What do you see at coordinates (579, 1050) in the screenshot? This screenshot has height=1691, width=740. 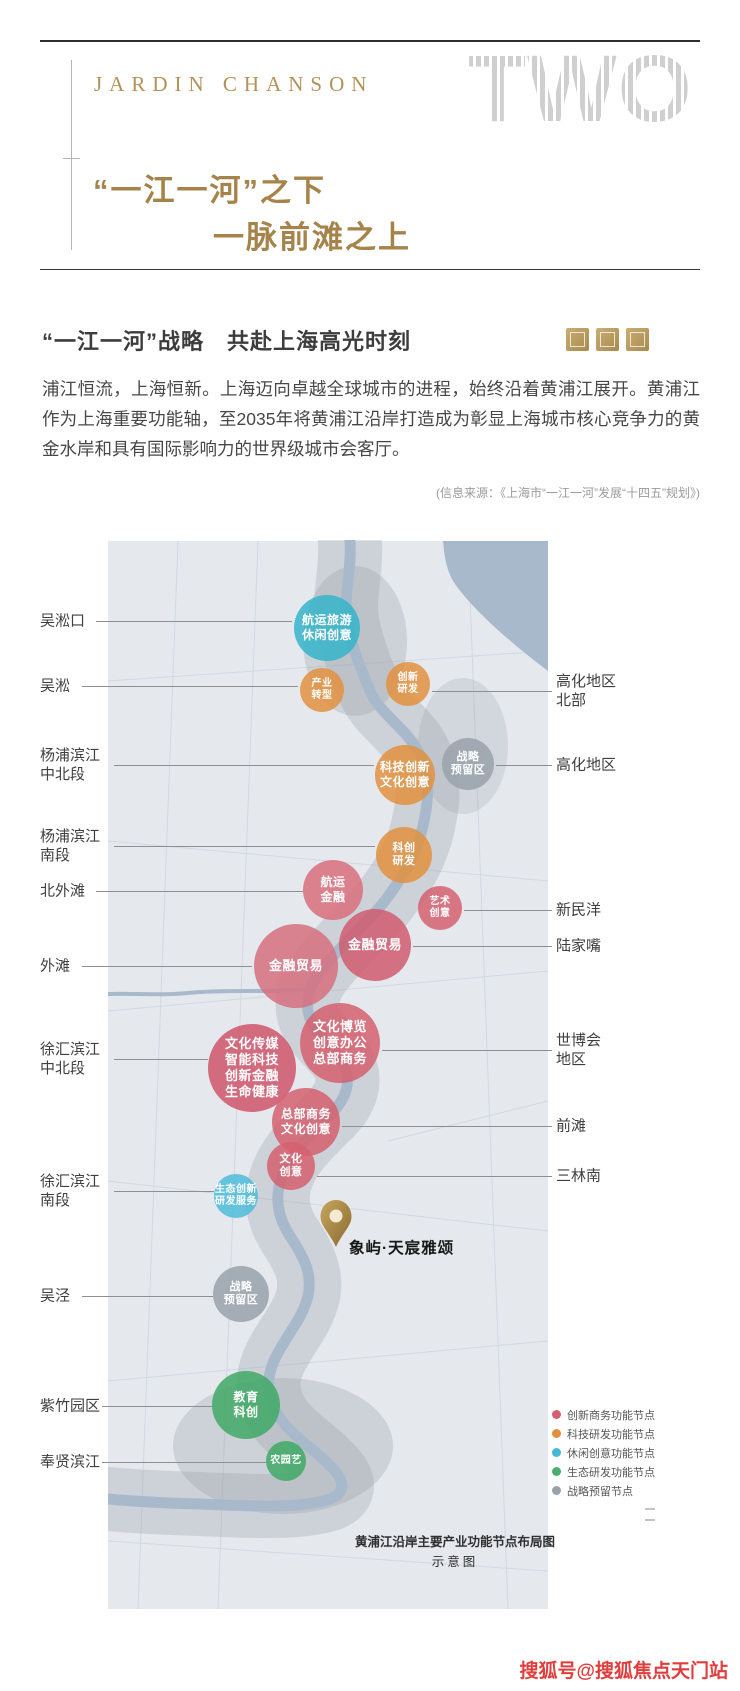 I see `map-label-right: 世博会 地区` at bounding box center [579, 1050].